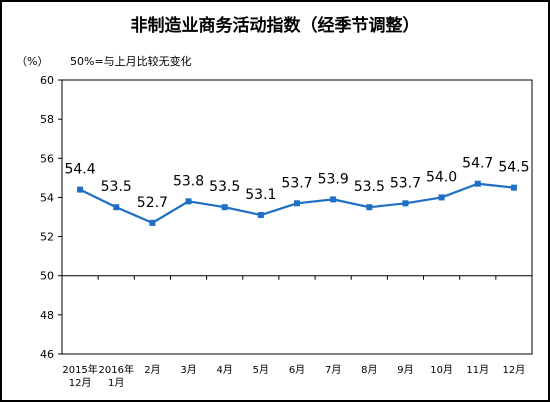 This screenshot has height=402, width=550. I want to click on y-tick-label: 58, so click(47, 119).